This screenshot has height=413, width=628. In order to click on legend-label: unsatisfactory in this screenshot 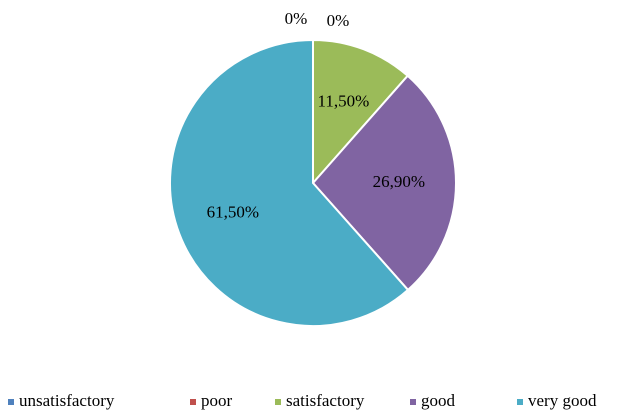, I will do `click(67, 400)`.